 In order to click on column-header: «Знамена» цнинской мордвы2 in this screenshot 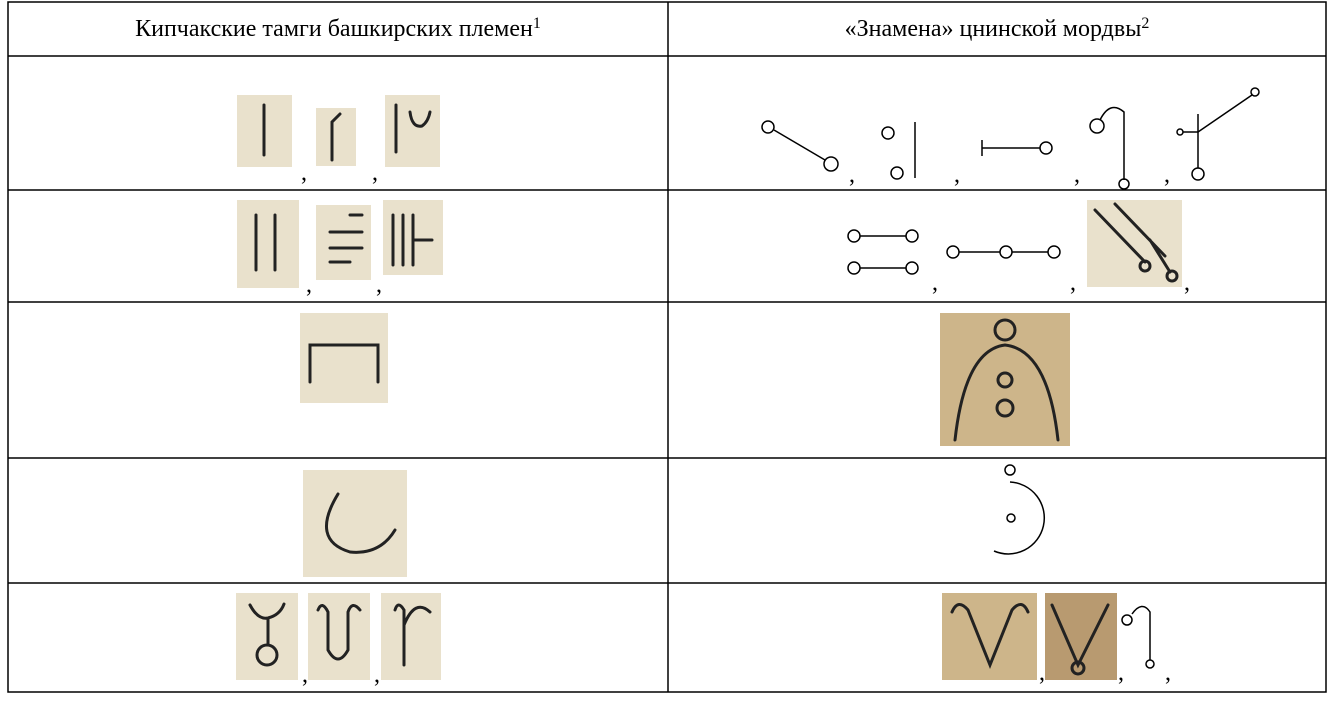, I will do `click(997, 29)`.